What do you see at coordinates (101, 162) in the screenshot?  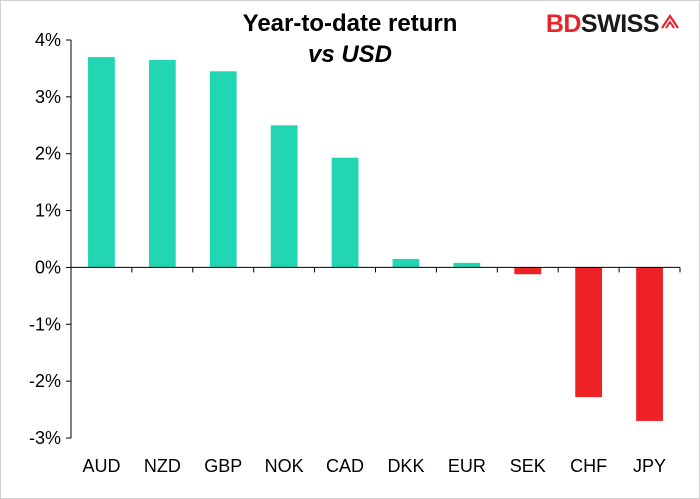 I see `bar-aud` at bounding box center [101, 162].